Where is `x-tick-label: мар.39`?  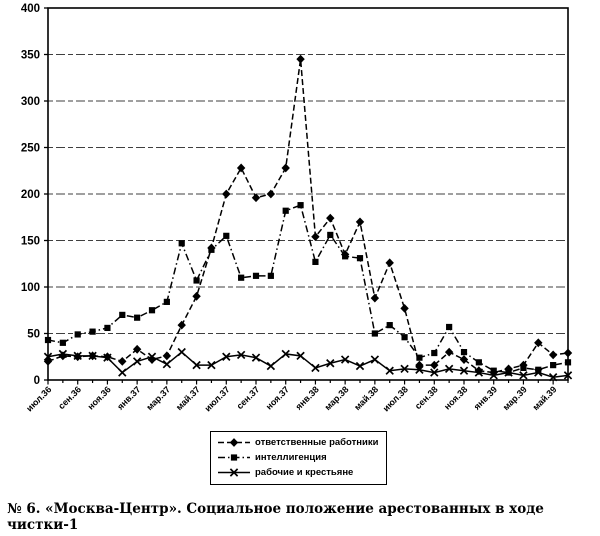
x-tick-label: мар.39 is located at coordinates (515, 398).